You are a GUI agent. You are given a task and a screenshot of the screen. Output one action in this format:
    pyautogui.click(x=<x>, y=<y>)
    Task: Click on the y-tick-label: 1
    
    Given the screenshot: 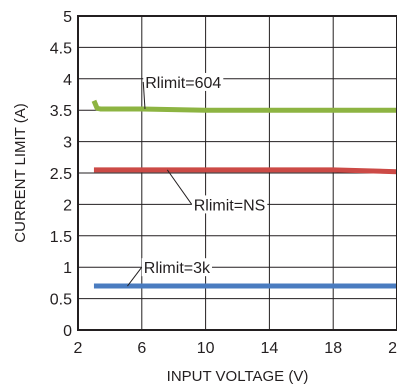 What is the action you would take?
    pyautogui.click(x=67, y=268)
    